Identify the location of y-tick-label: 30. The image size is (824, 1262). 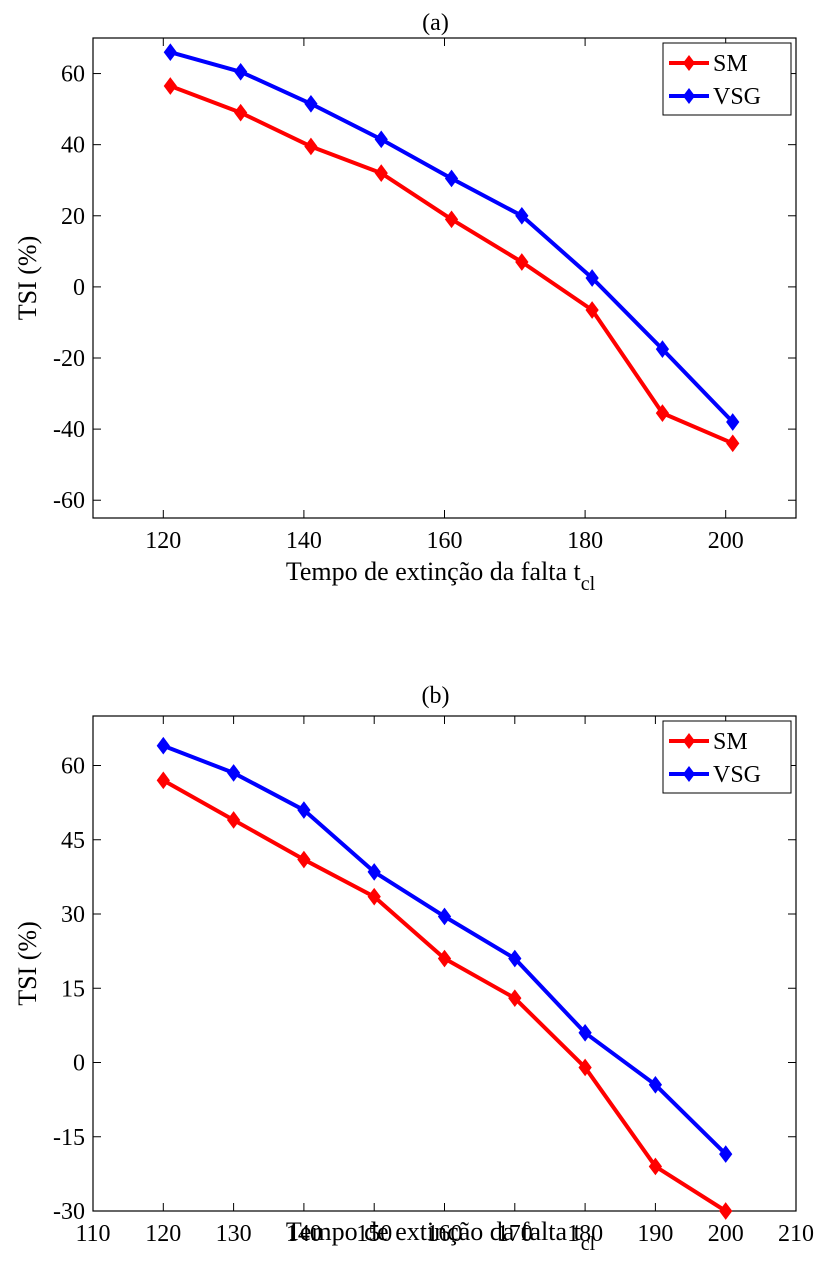
(73, 915).